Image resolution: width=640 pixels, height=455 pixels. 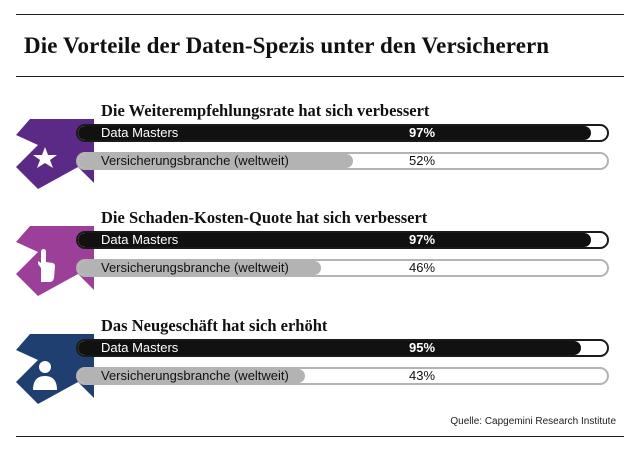 What do you see at coordinates (46, 265) in the screenshot?
I see `hand-pointer-icon` at bounding box center [46, 265].